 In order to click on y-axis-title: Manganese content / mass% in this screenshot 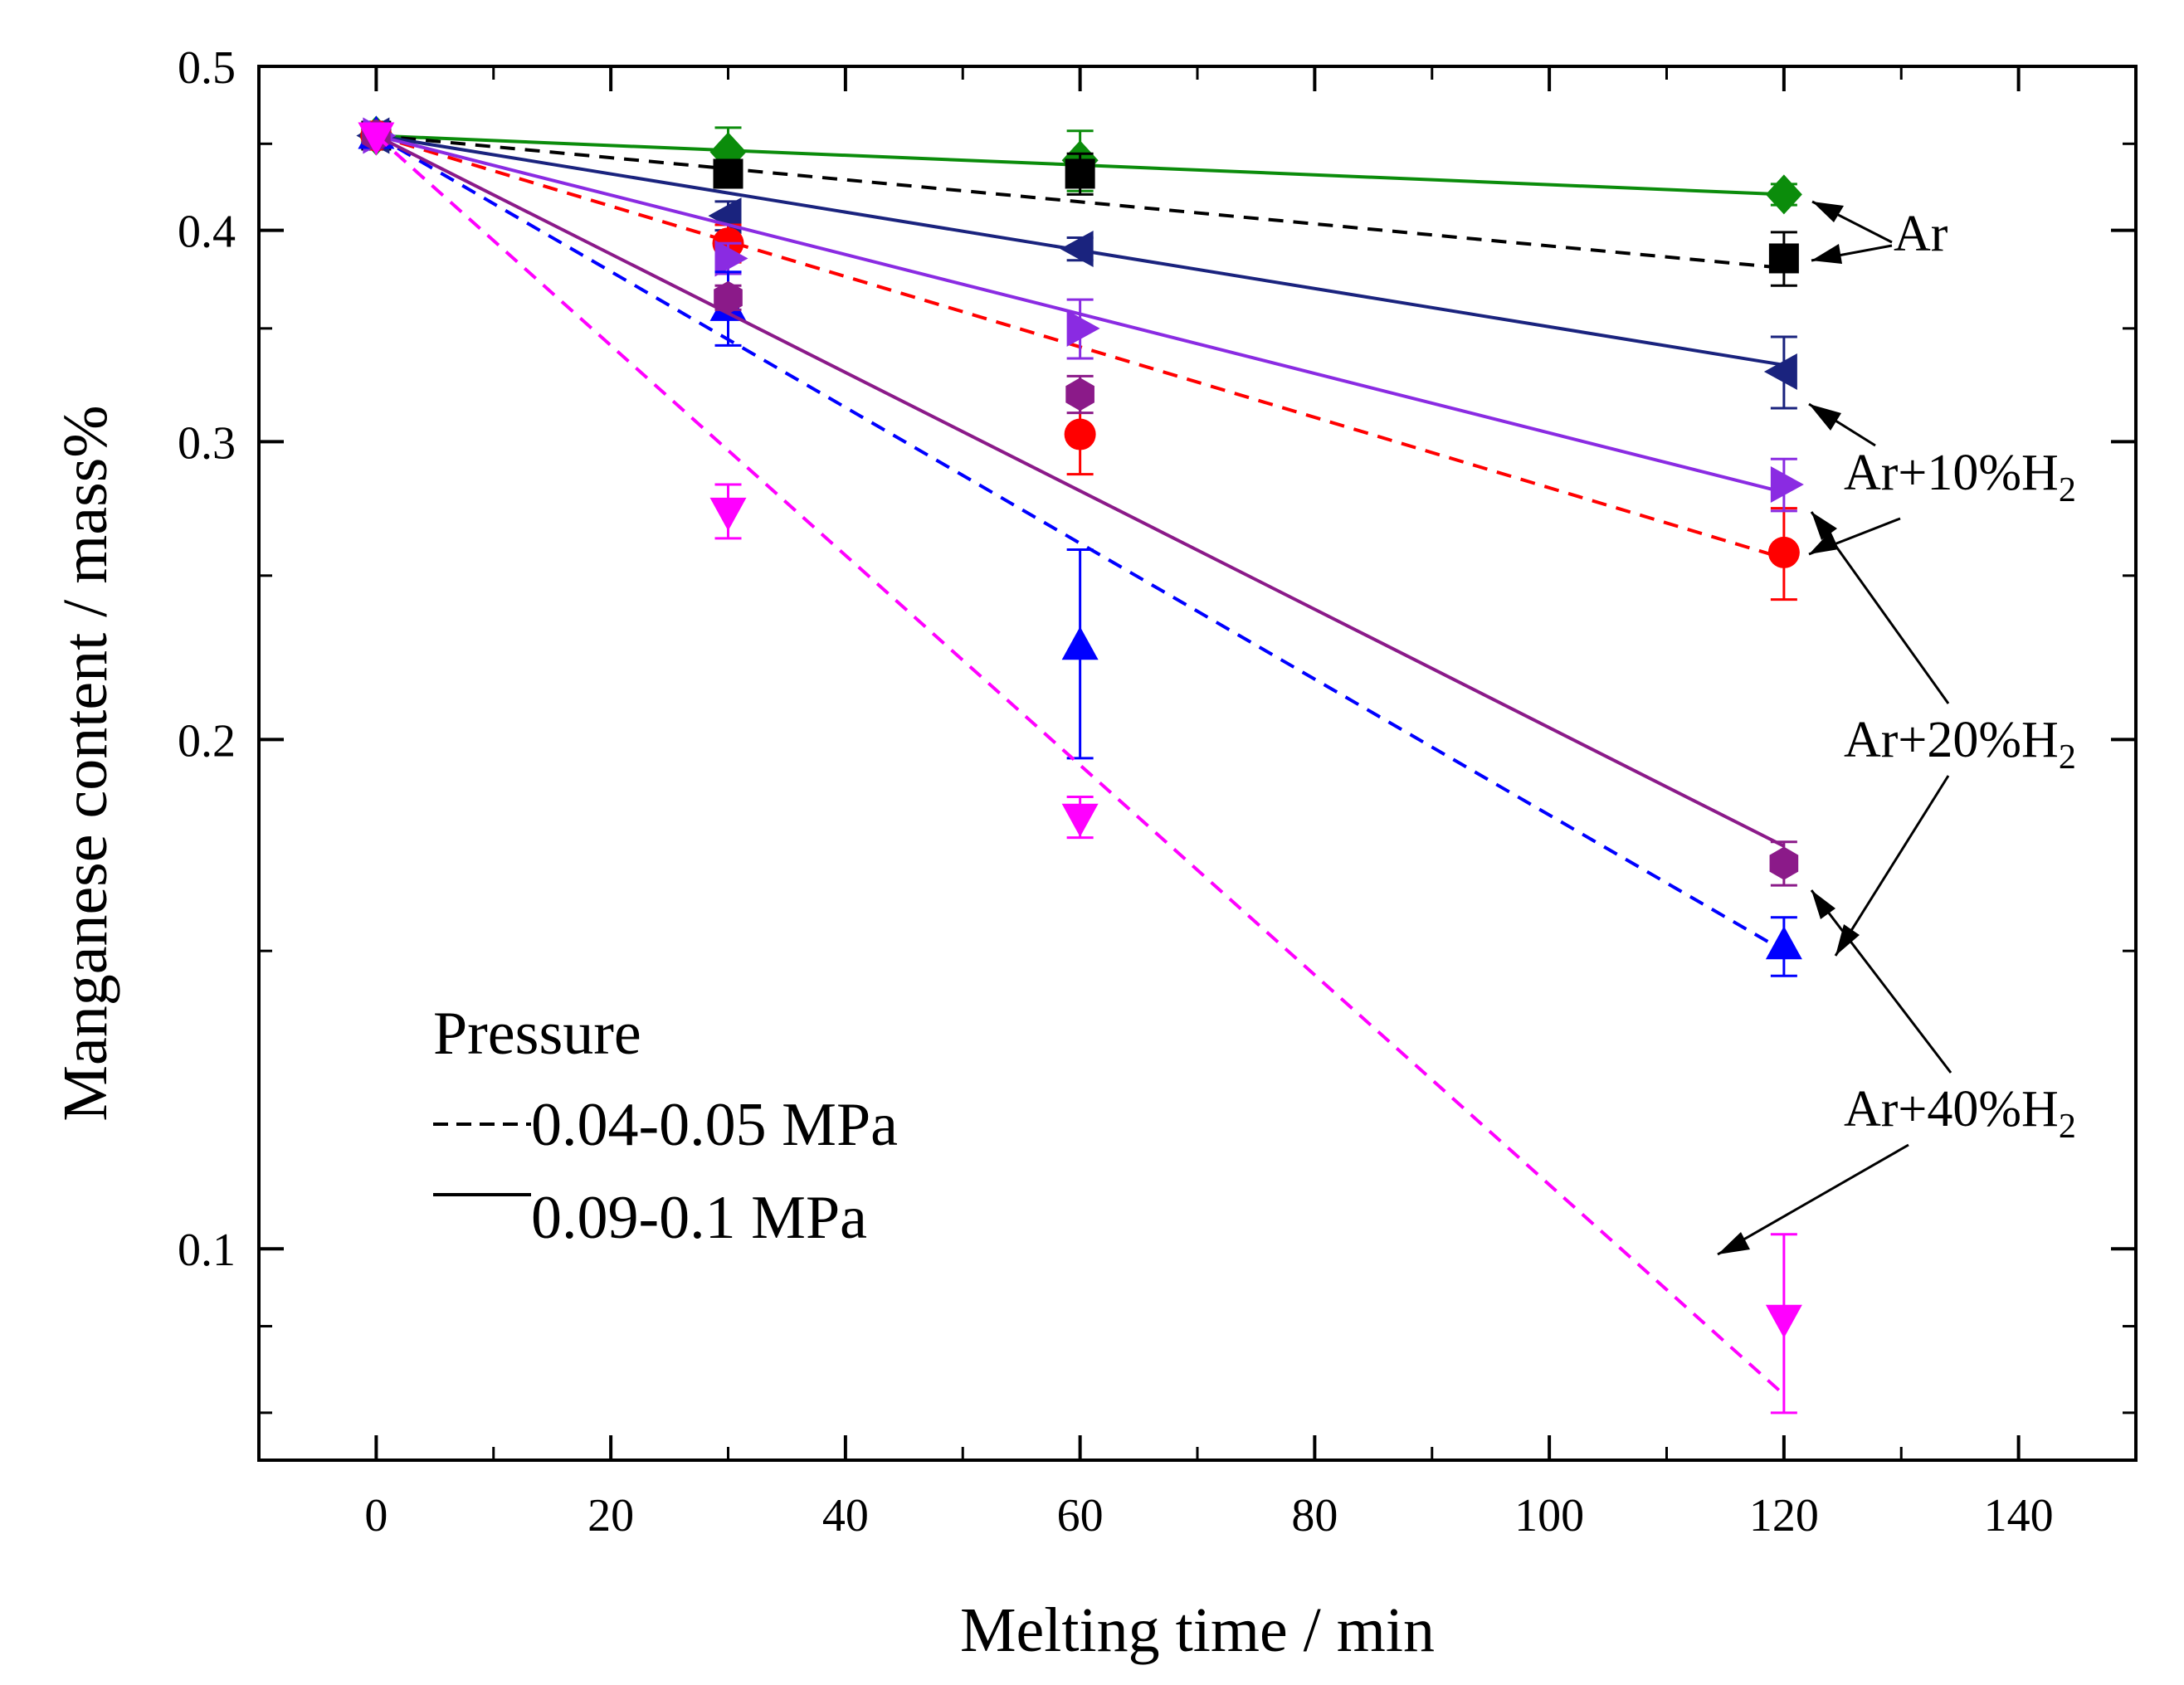, I will do `click(85, 763)`.